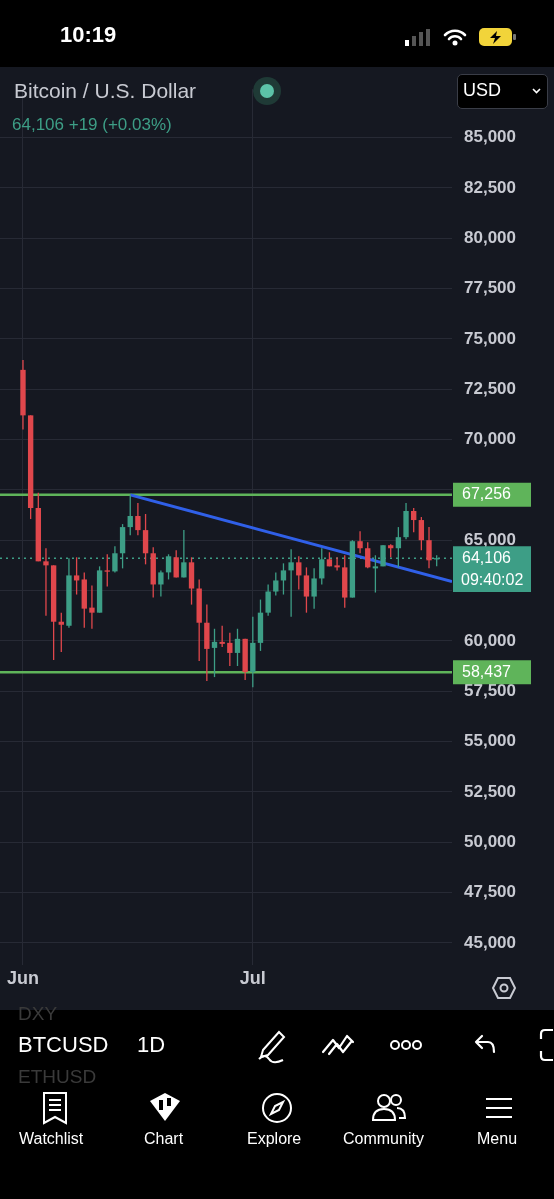 The height and width of the screenshot is (1199, 554). I want to click on text: 1D, so click(151, 1045).